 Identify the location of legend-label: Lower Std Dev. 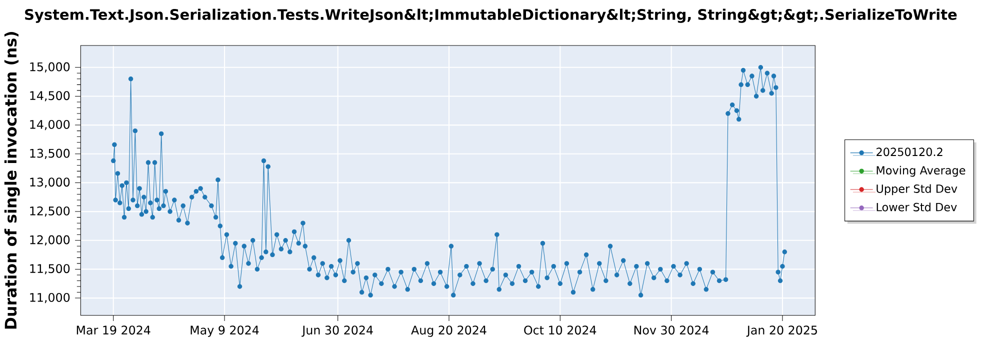
(916, 207).